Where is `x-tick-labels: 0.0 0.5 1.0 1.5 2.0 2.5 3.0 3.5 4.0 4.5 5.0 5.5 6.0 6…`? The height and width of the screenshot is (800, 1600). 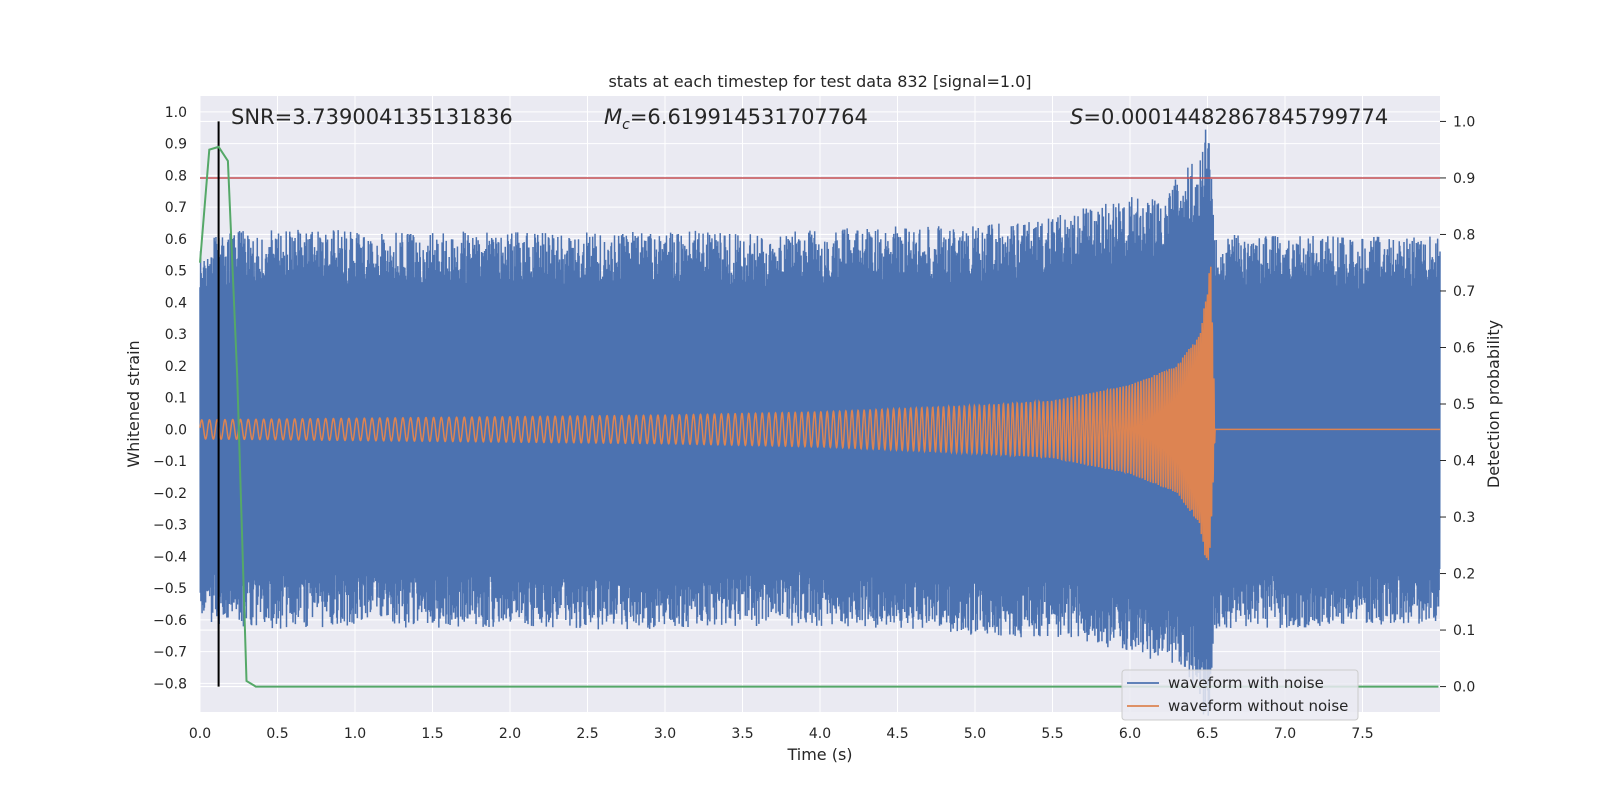
x-tick-labels: 0.0 0.5 1.0 1.5 2.0 2.5 3.0 3.5 4.0 4.5 5.0 5.5 6.0 6… is located at coordinates (781, 734).